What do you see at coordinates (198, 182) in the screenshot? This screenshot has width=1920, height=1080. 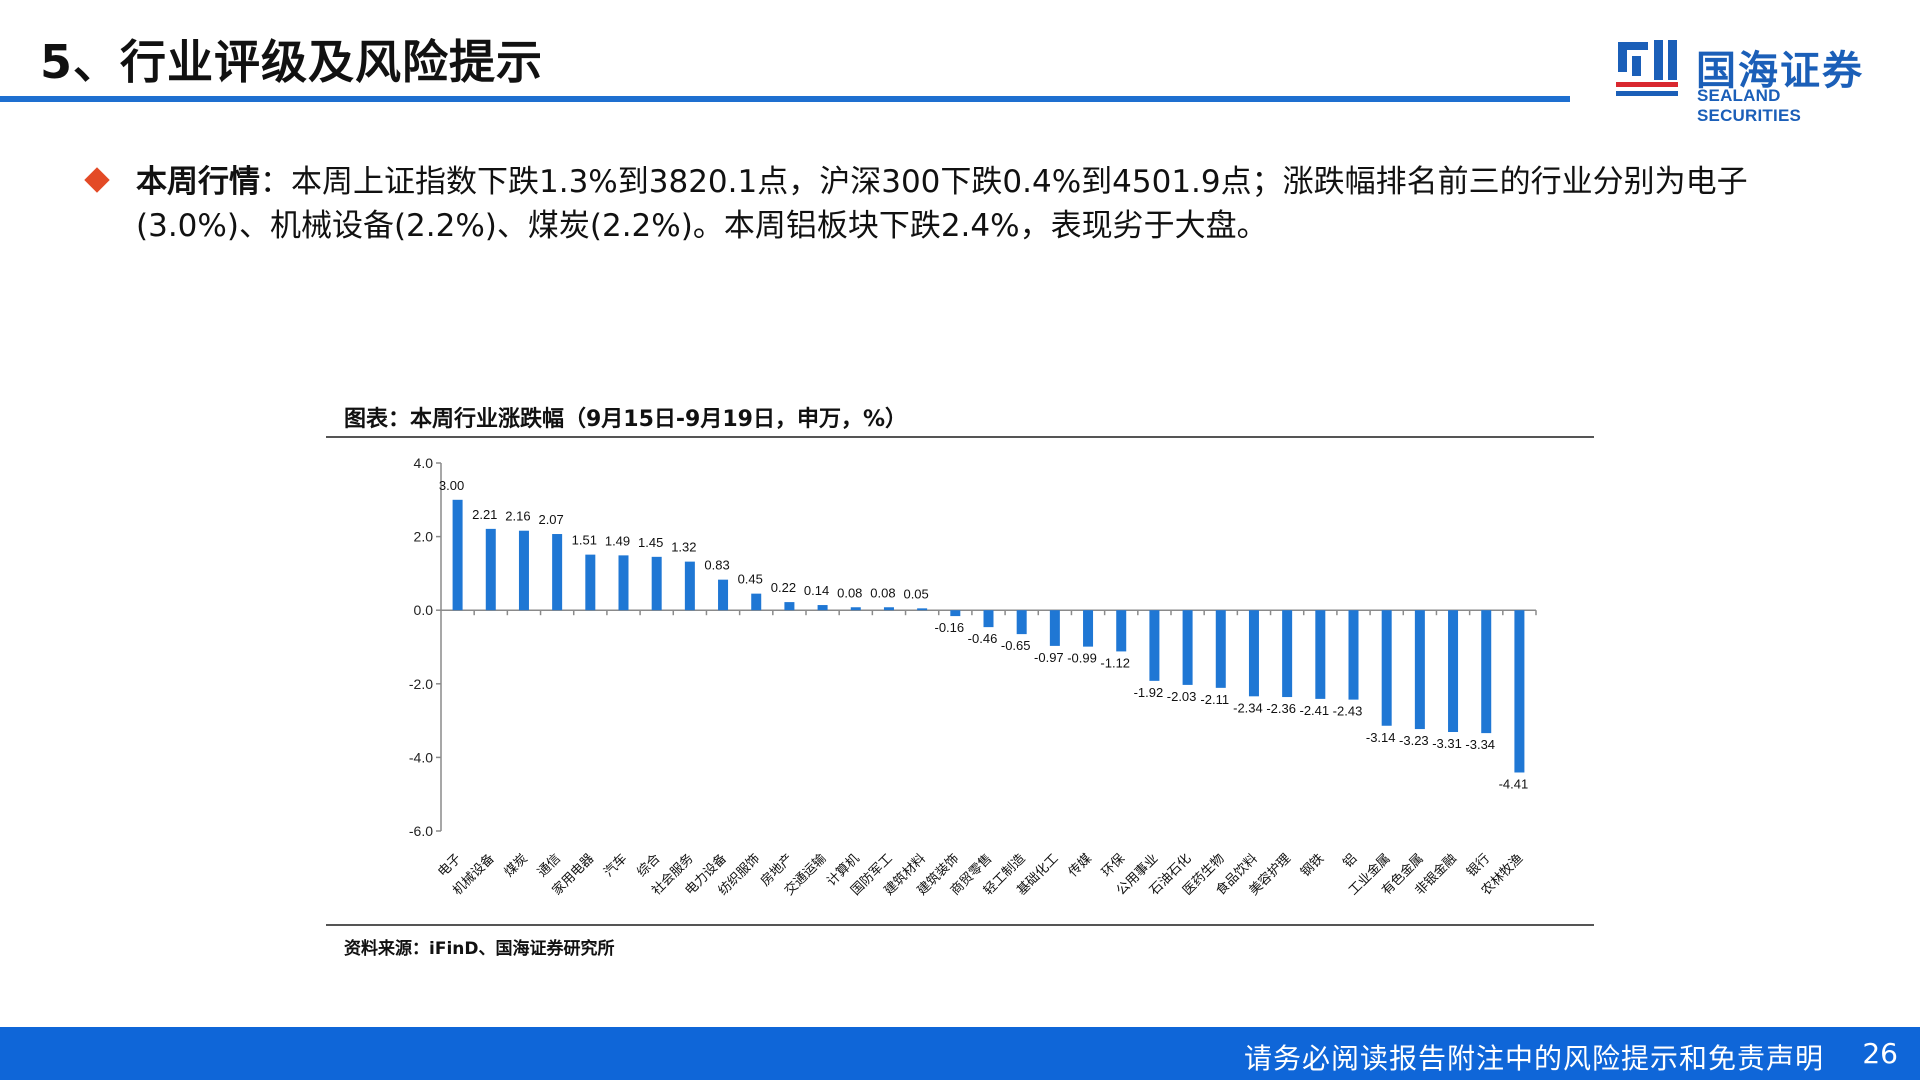 I see `market-summary-label: 本周行情` at bounding box center [198, 182].